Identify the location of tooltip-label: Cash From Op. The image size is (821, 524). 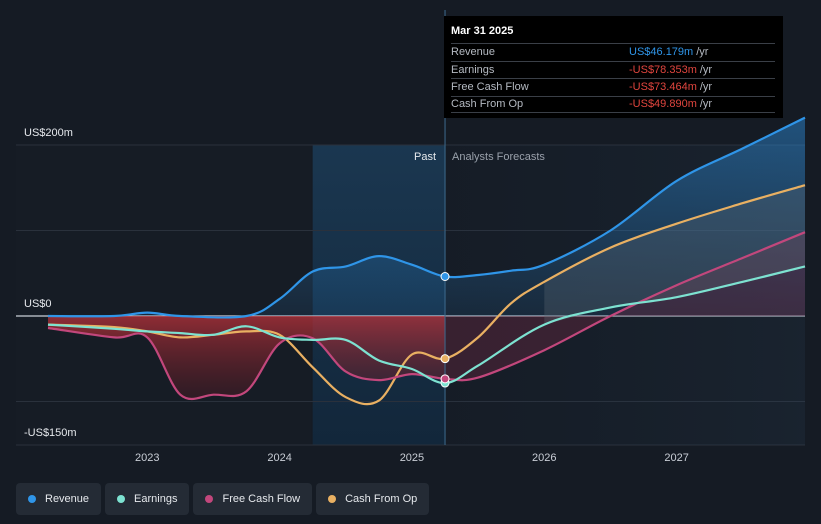
(487, 104).